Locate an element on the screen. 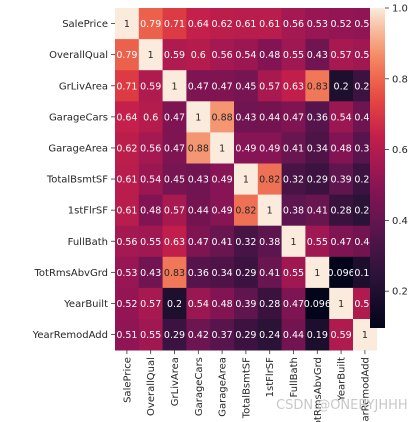 This screenshot has height=422, width=414. x-tick-label: YearBuilt is located at coordinates (342, 379).